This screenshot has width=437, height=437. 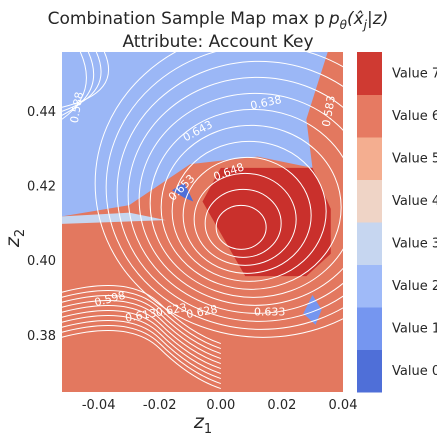 I want to click on contour-label: 0.613, so click(x=140, y=316).